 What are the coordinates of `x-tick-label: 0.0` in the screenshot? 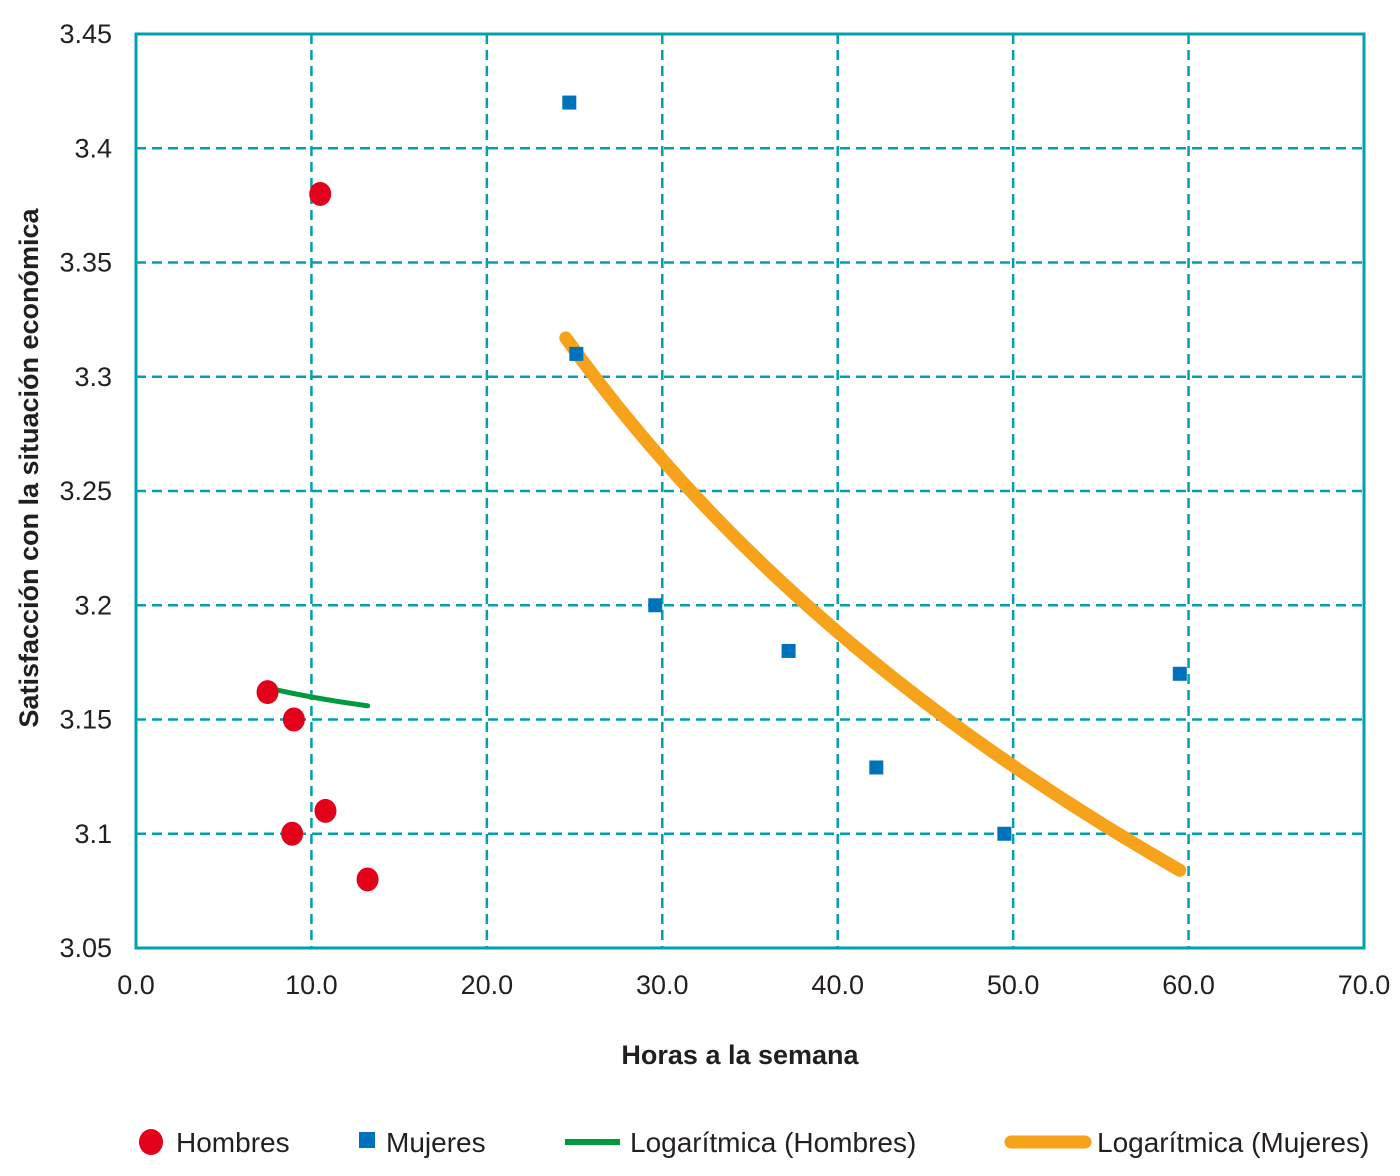 It's located at (136, 985).